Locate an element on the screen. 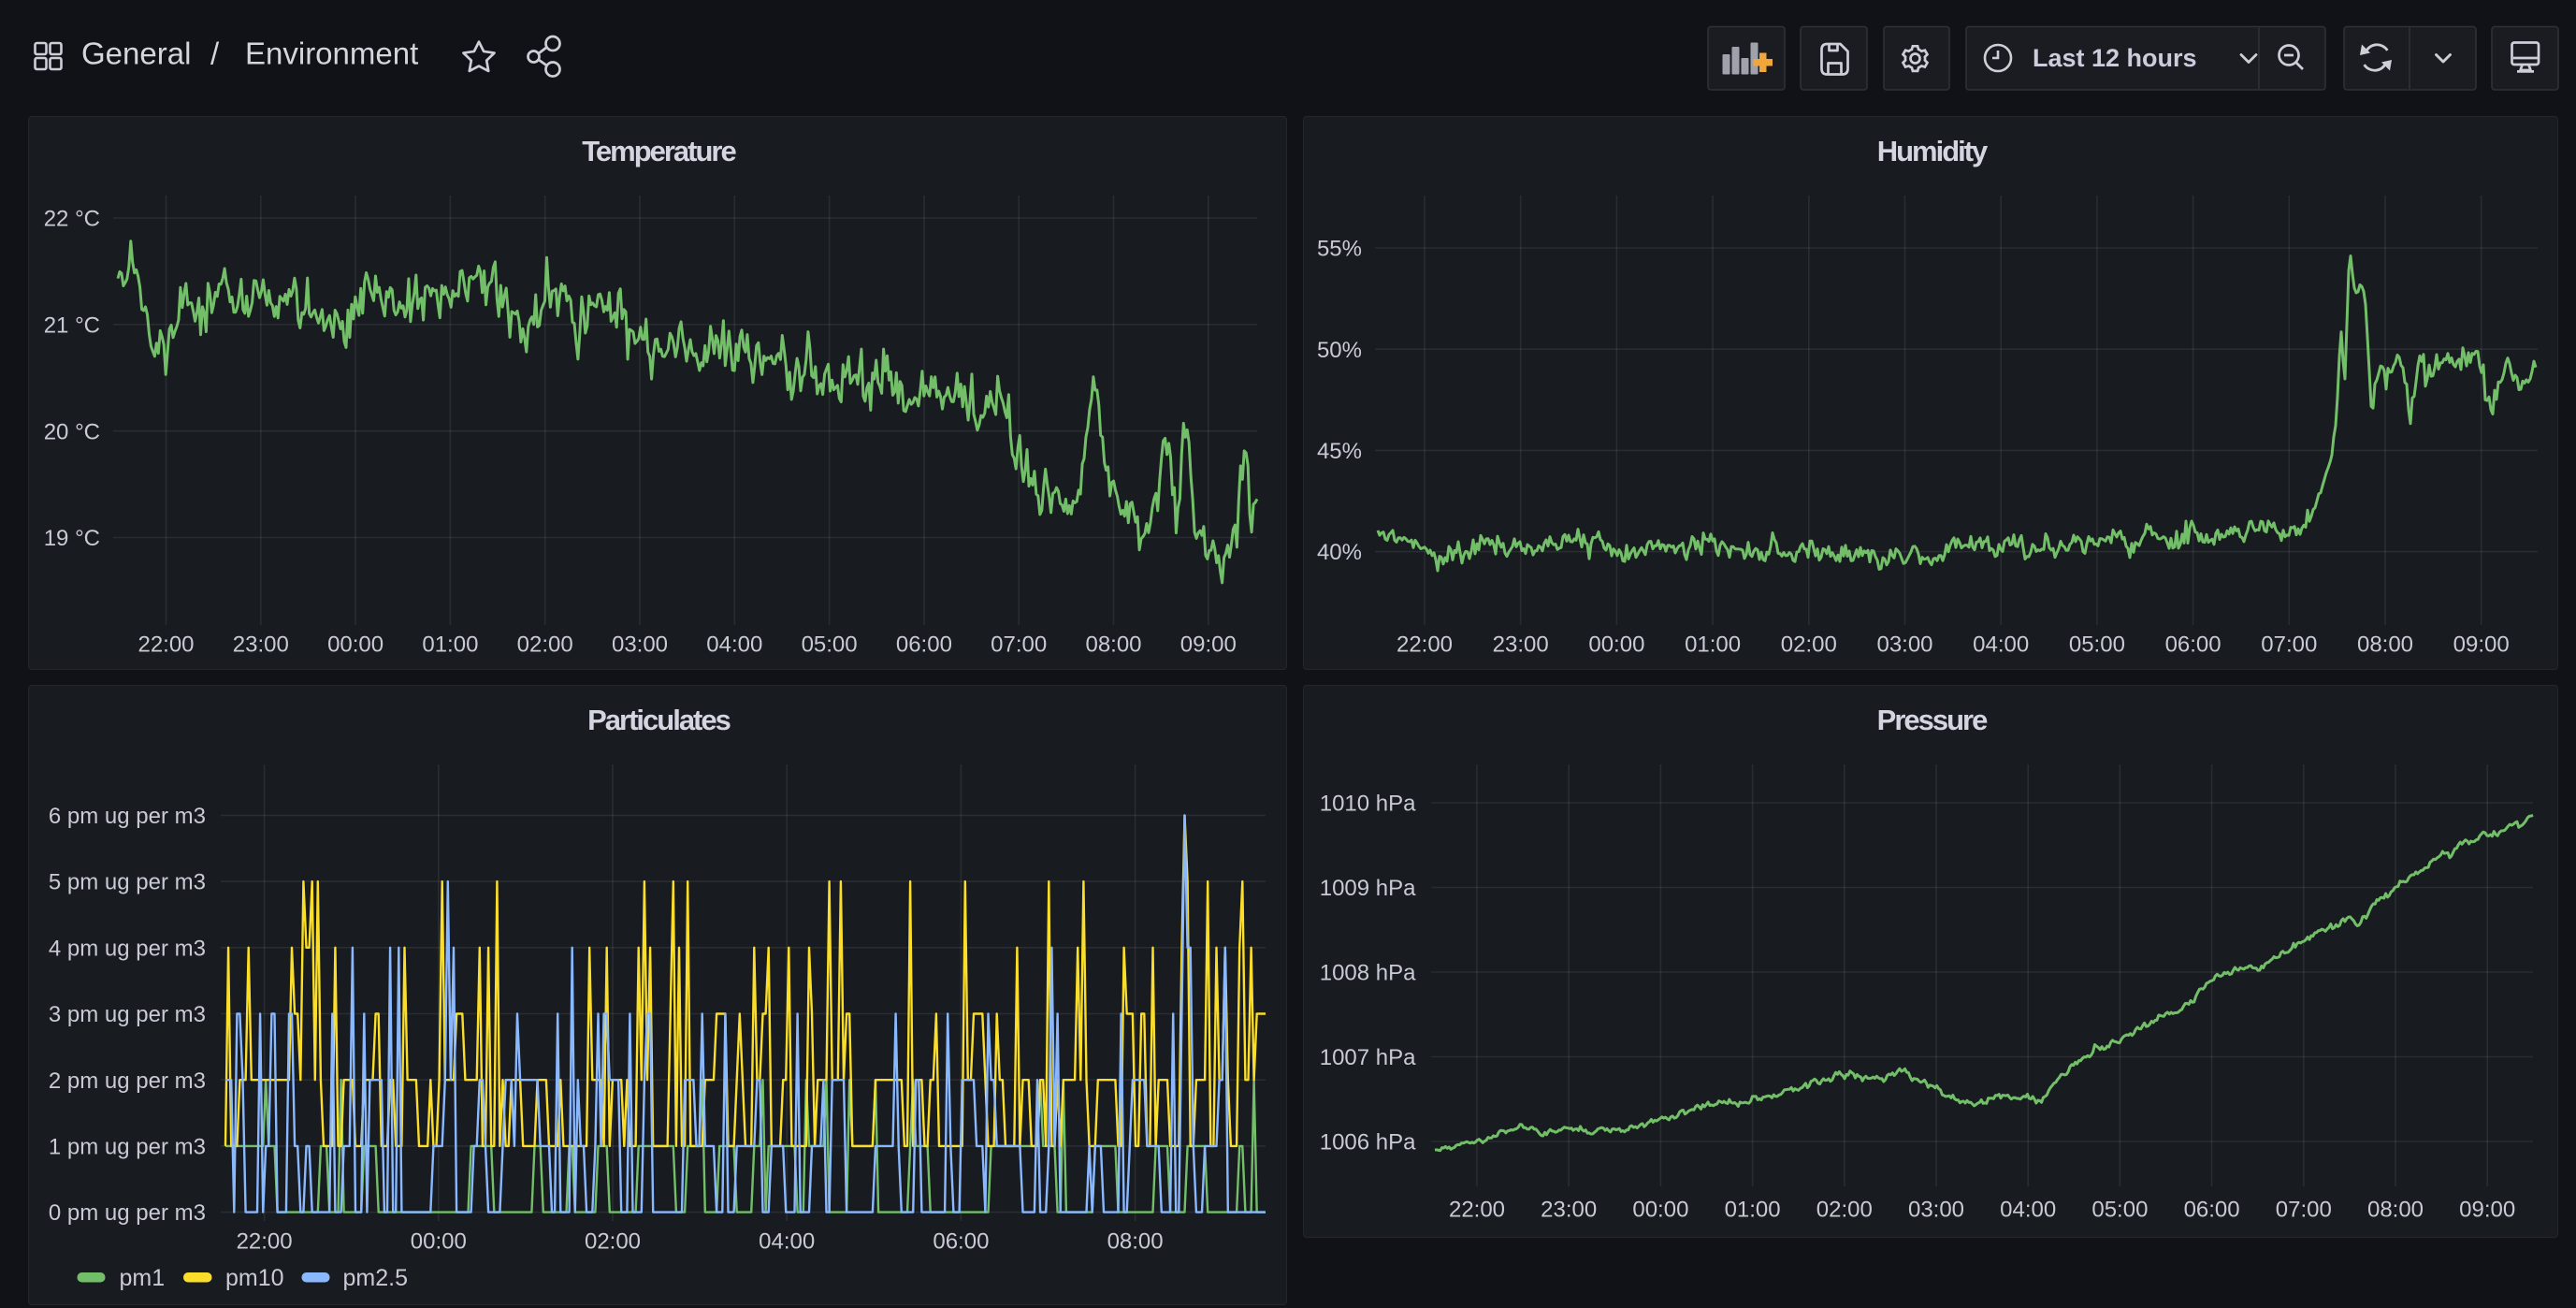 This screenshot has width=2576, height=1308. svg-text: 6 pm ug per m3 is located at coordinates (127, 816).